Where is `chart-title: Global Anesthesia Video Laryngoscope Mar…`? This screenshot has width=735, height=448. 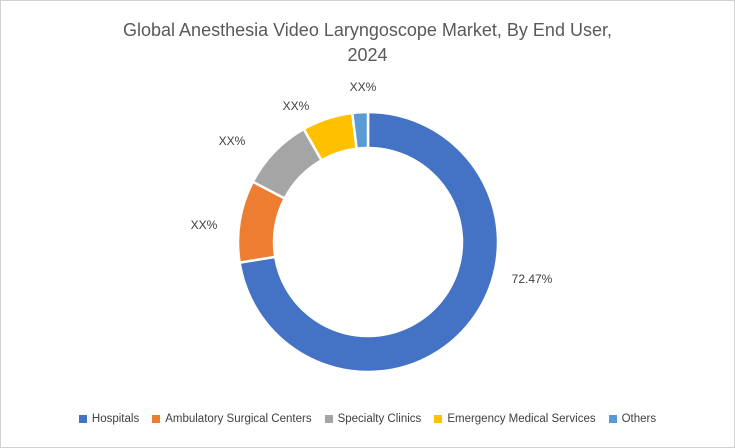 chart-title: Global Anesthesia Video Laryngoscope Mar… is located at coordinates (367, 43).